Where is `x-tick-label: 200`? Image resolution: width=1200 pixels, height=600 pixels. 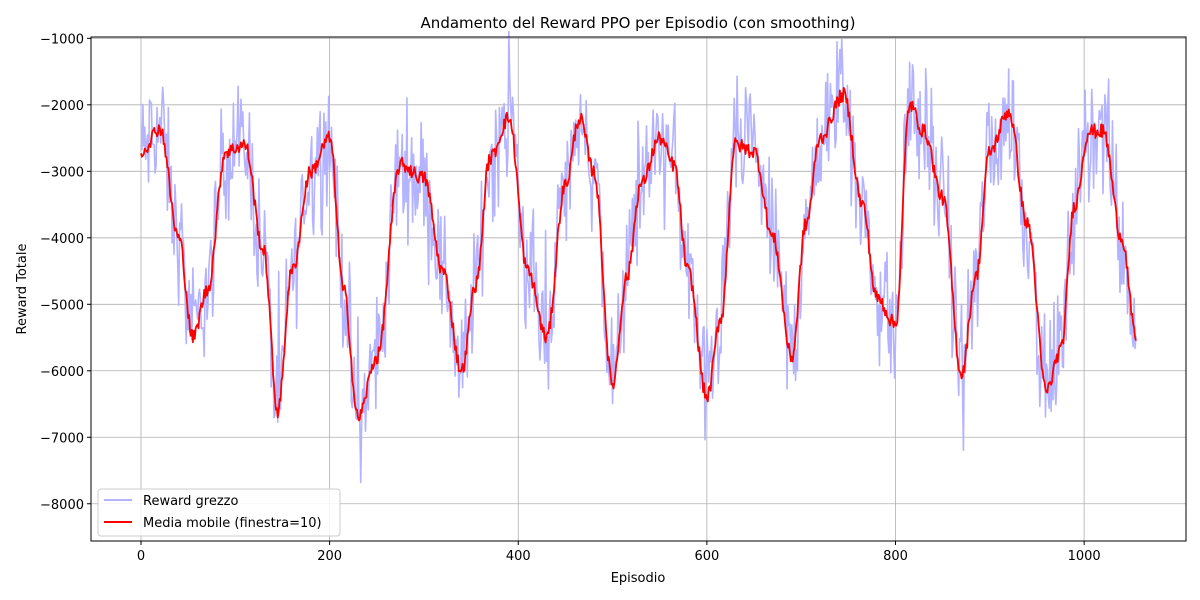 x-tick-label: 200 is located at coordinates (329, 556).